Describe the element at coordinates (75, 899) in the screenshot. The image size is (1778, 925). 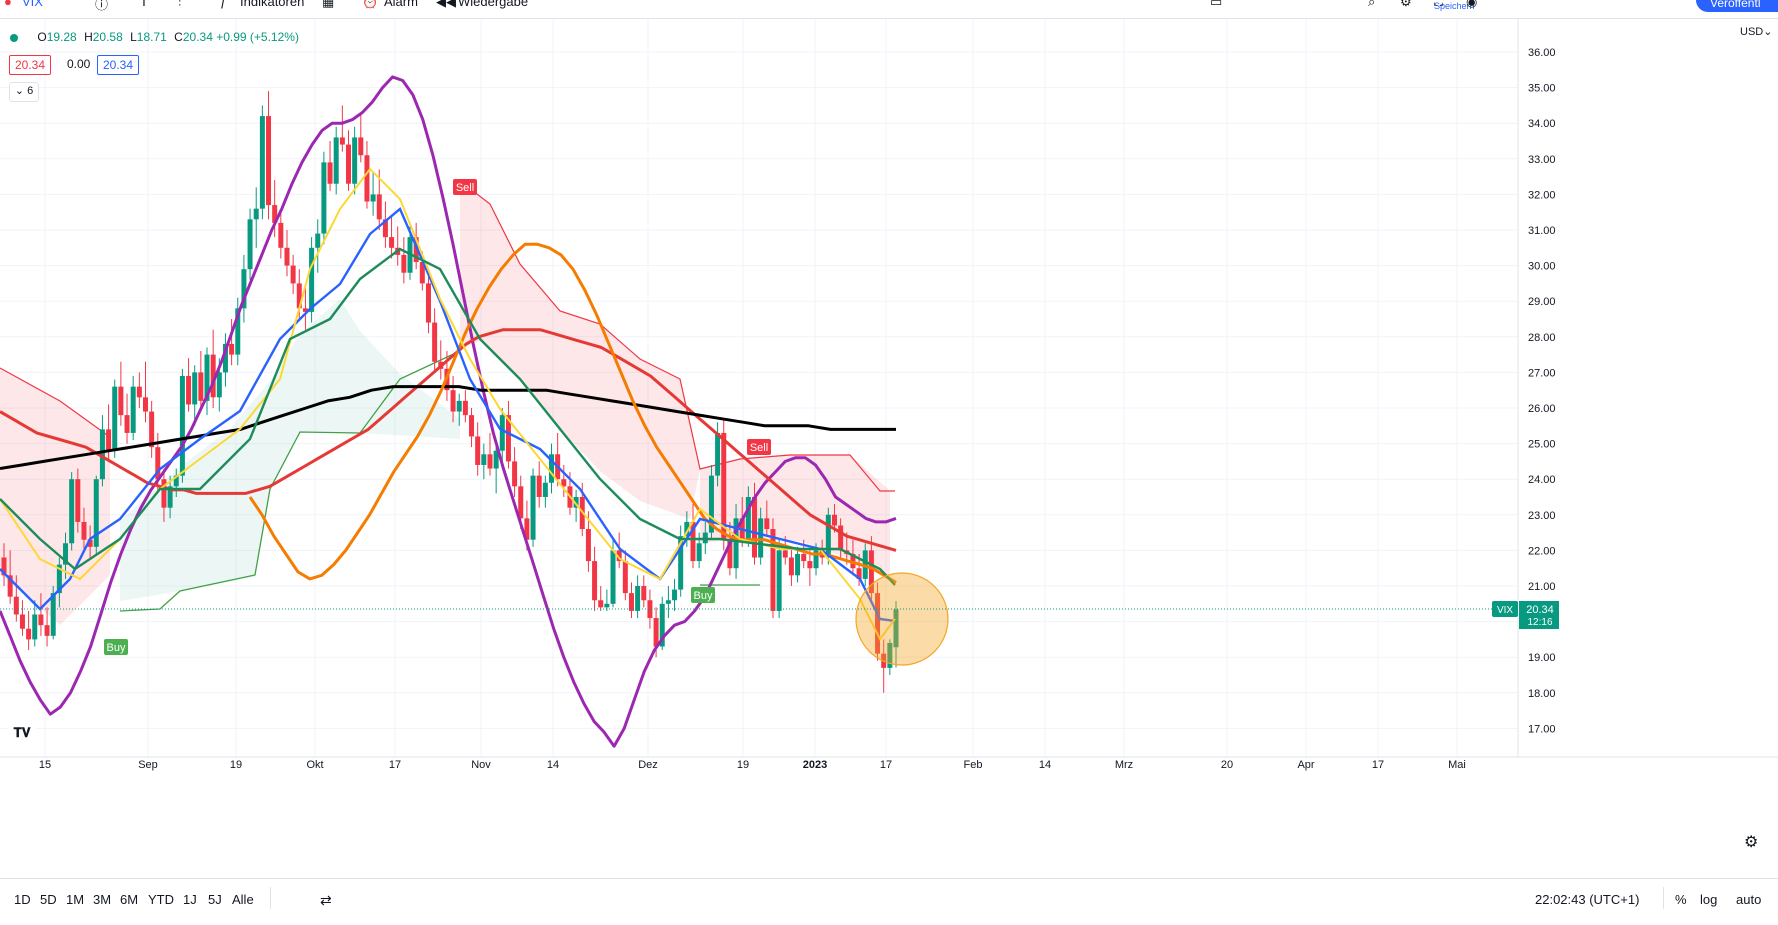
I see `range-1m-button: 1M` at that location.